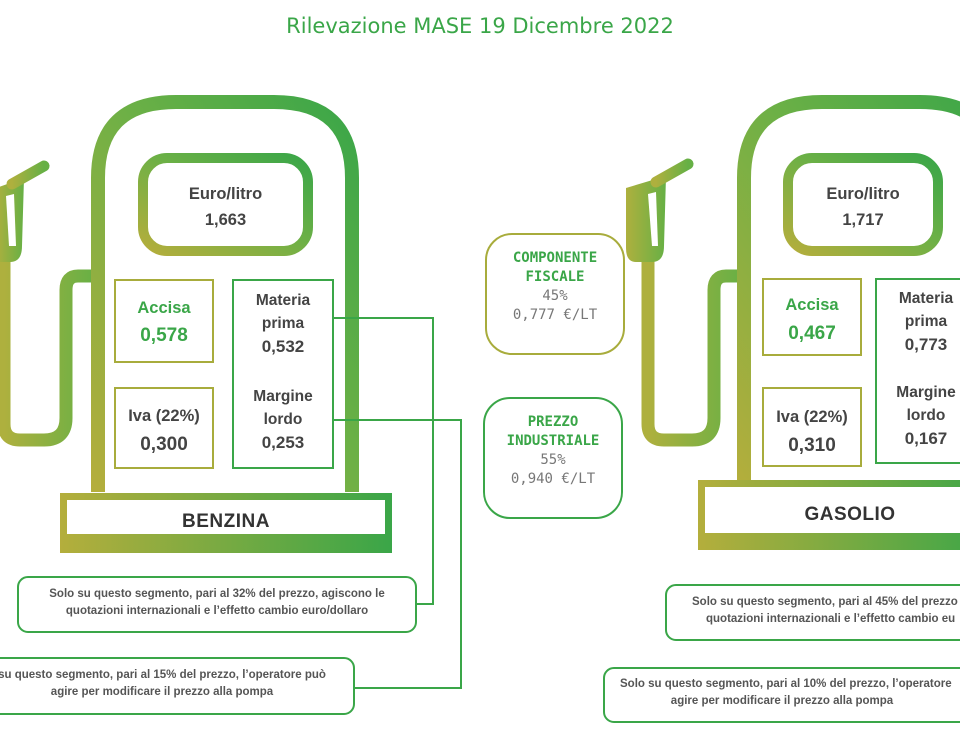  I want to click on benzina-margine-label-1: Margine, so click(283, 396).